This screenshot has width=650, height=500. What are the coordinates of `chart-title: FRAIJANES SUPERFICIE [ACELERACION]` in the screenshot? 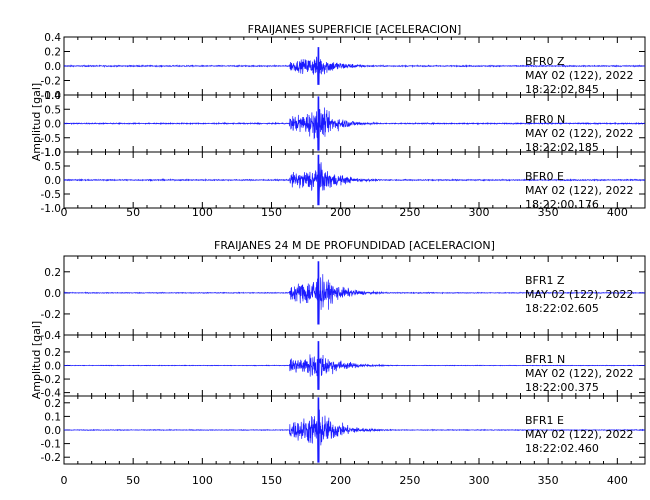 It's located at (355, 29).